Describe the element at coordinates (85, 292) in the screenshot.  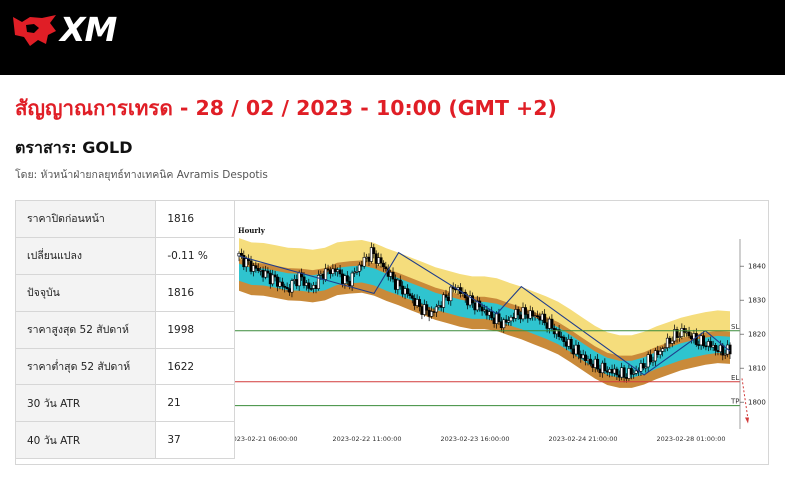
I see `stat-label: ปัจจุบัน` at that location.